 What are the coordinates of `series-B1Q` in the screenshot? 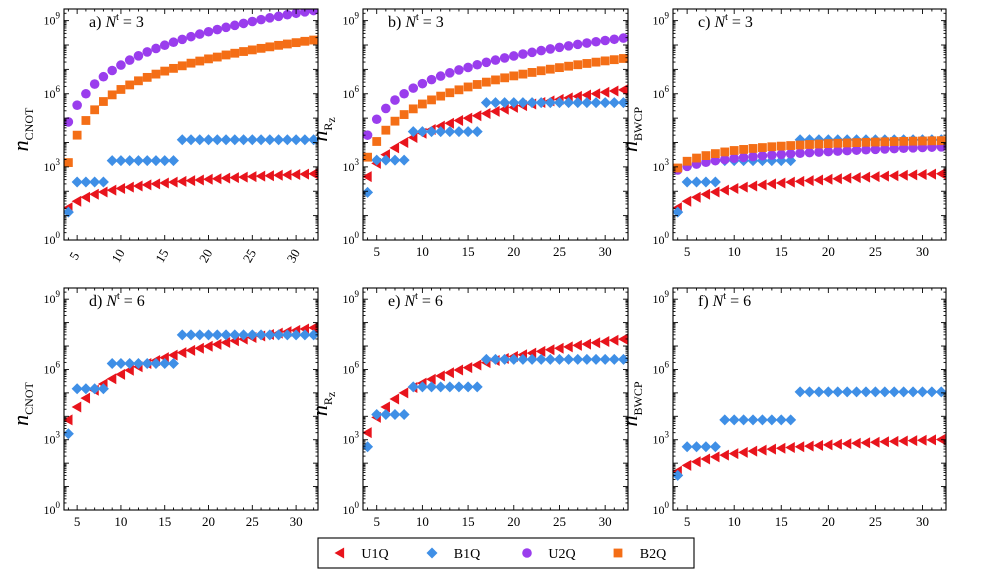 It's located at (809, 433).